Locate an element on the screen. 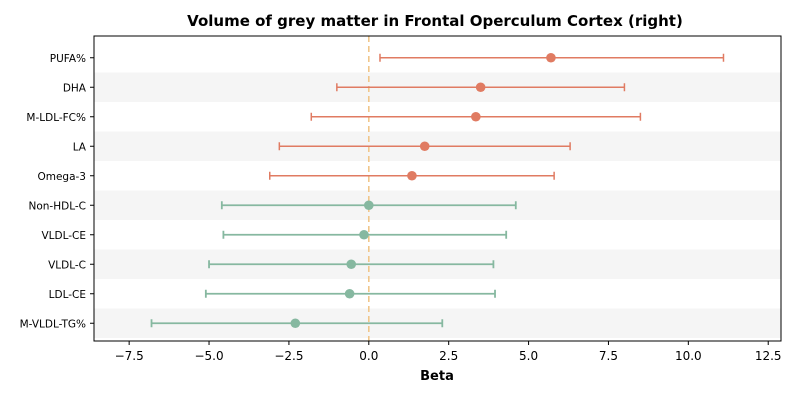 The width and height of the screenshot is (800, 400). x-axis-label: Beta is located at coordinates (437, 376).